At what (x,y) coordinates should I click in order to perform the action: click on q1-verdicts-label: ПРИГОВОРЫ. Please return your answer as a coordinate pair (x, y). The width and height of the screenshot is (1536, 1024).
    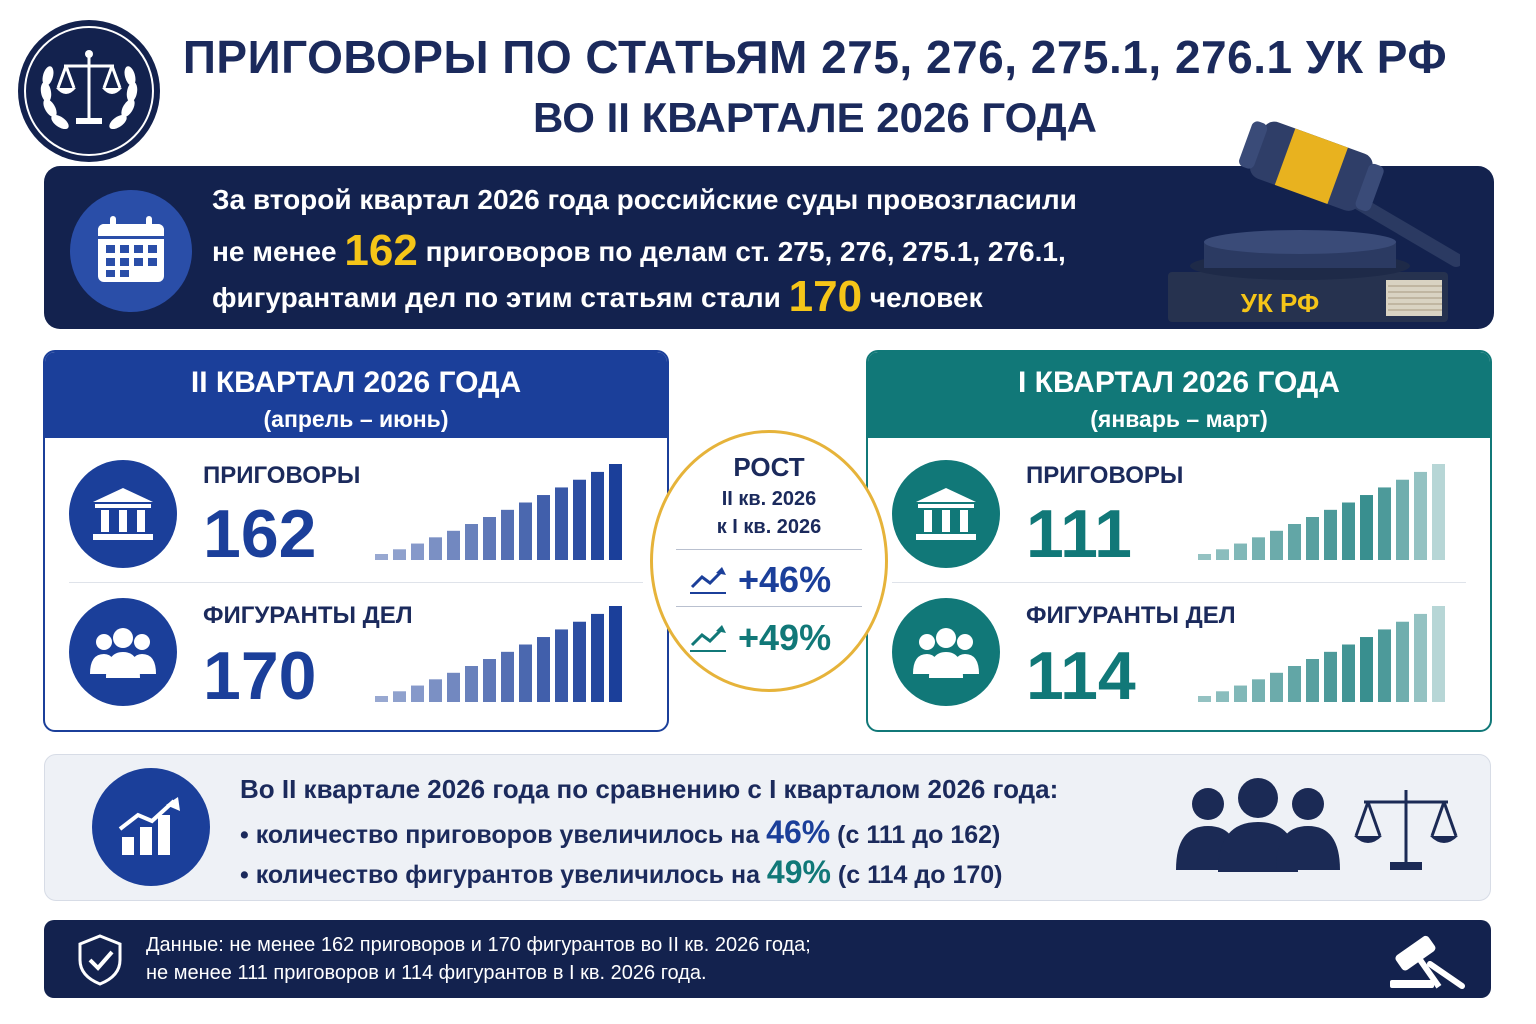
    Looking at the image, I should click on (1105, 475).